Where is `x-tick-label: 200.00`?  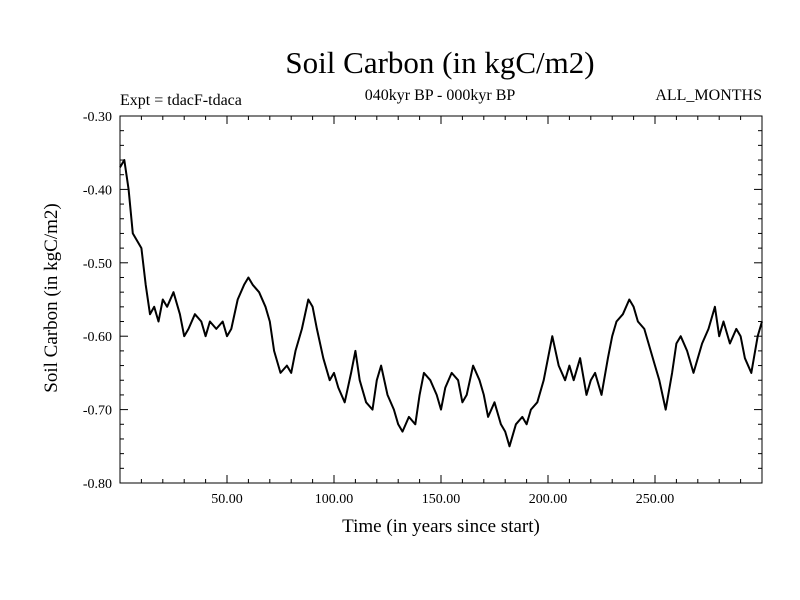
x-tick-label: 200.00 is located at coordinates (548, 499).